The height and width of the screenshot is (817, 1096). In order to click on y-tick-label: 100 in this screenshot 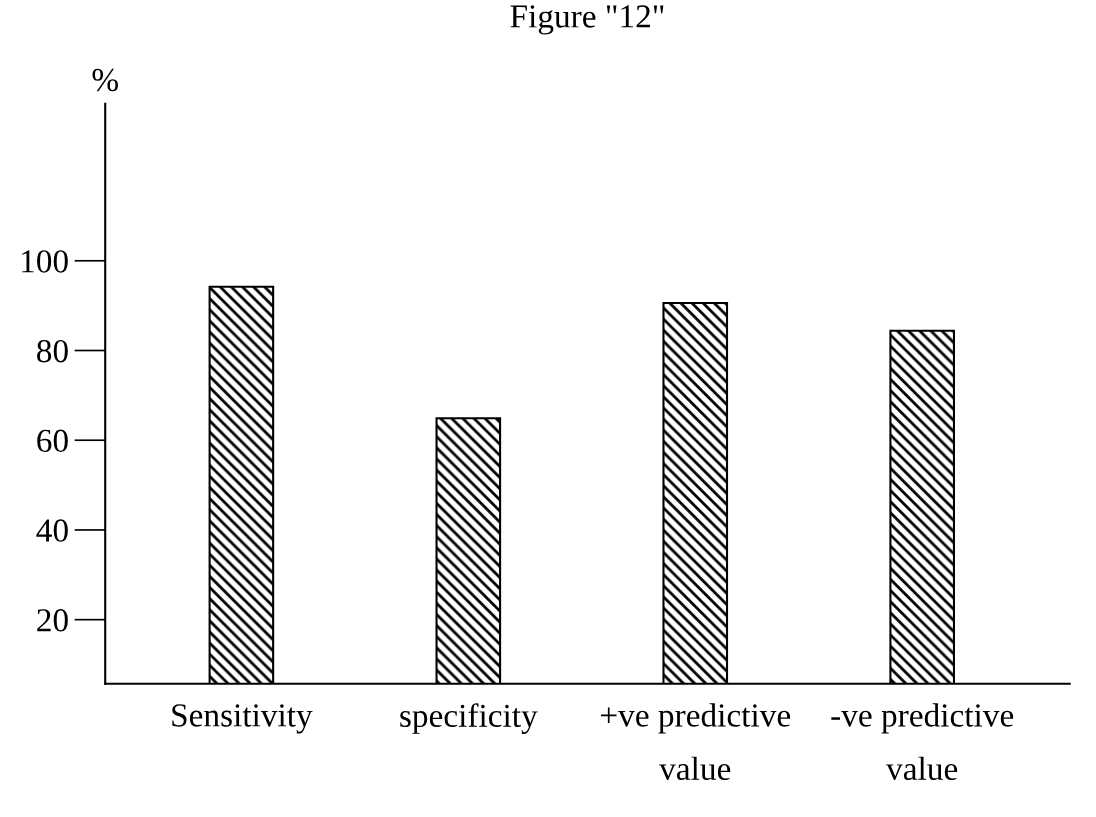, I will do `click(45, 261)`.